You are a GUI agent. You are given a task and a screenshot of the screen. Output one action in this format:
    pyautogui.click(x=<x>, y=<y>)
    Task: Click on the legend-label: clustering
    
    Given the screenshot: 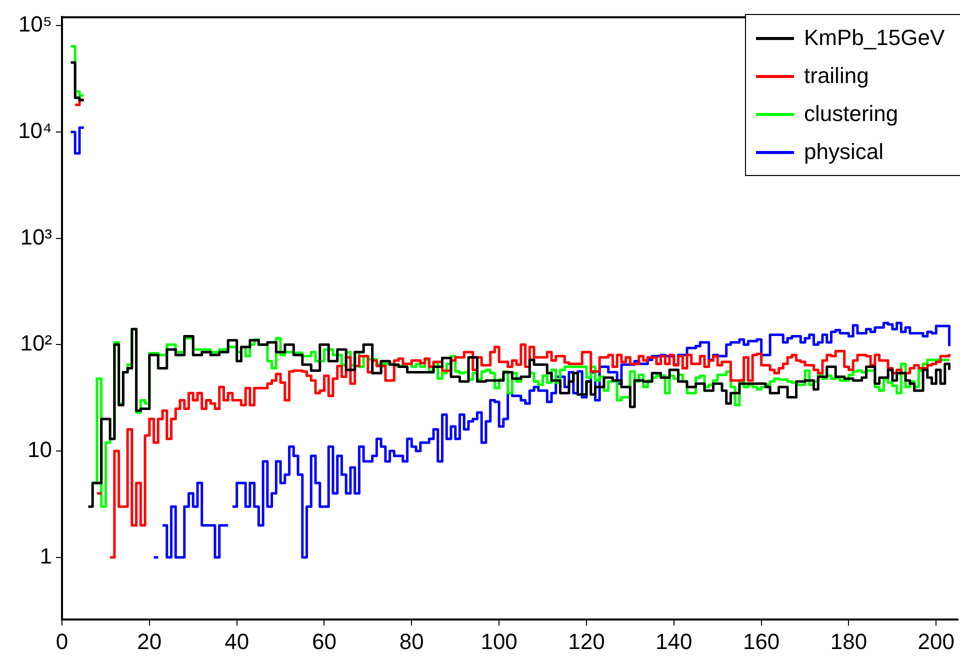 What is the action you would take?
    pyautogui.click(x=851, y=114)
    